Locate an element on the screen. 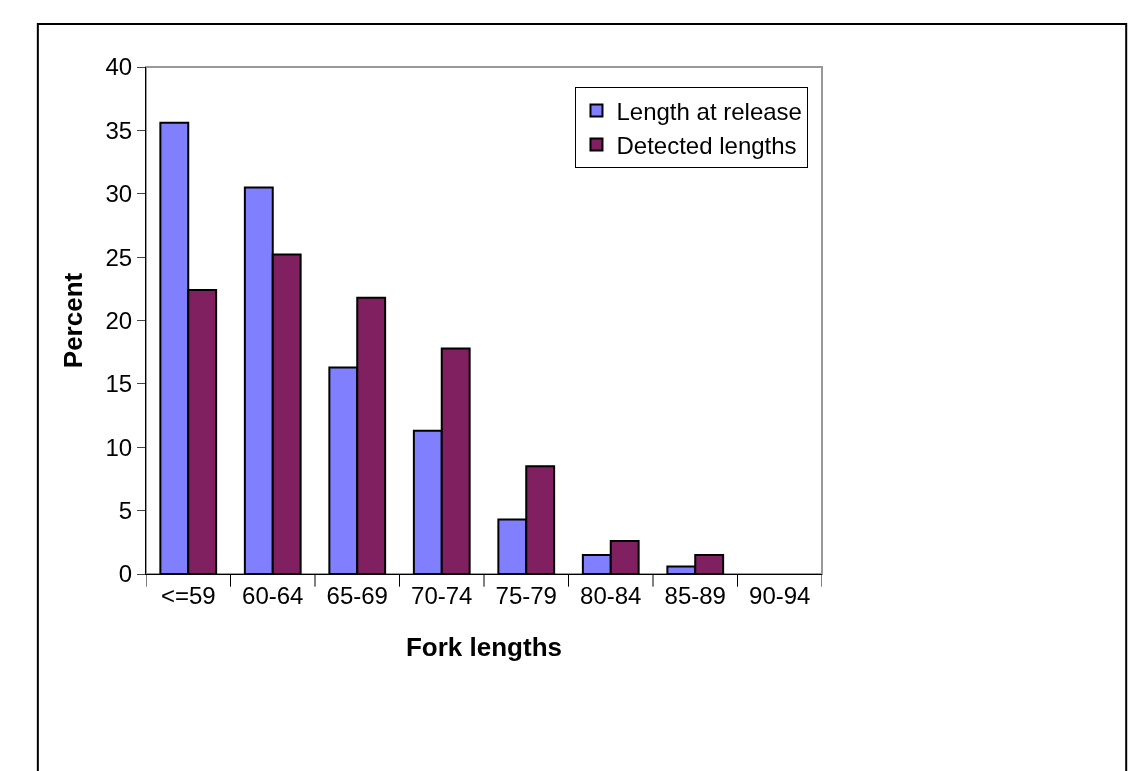  x-tick-label: 80-84 is located at coordinates (611, 595).